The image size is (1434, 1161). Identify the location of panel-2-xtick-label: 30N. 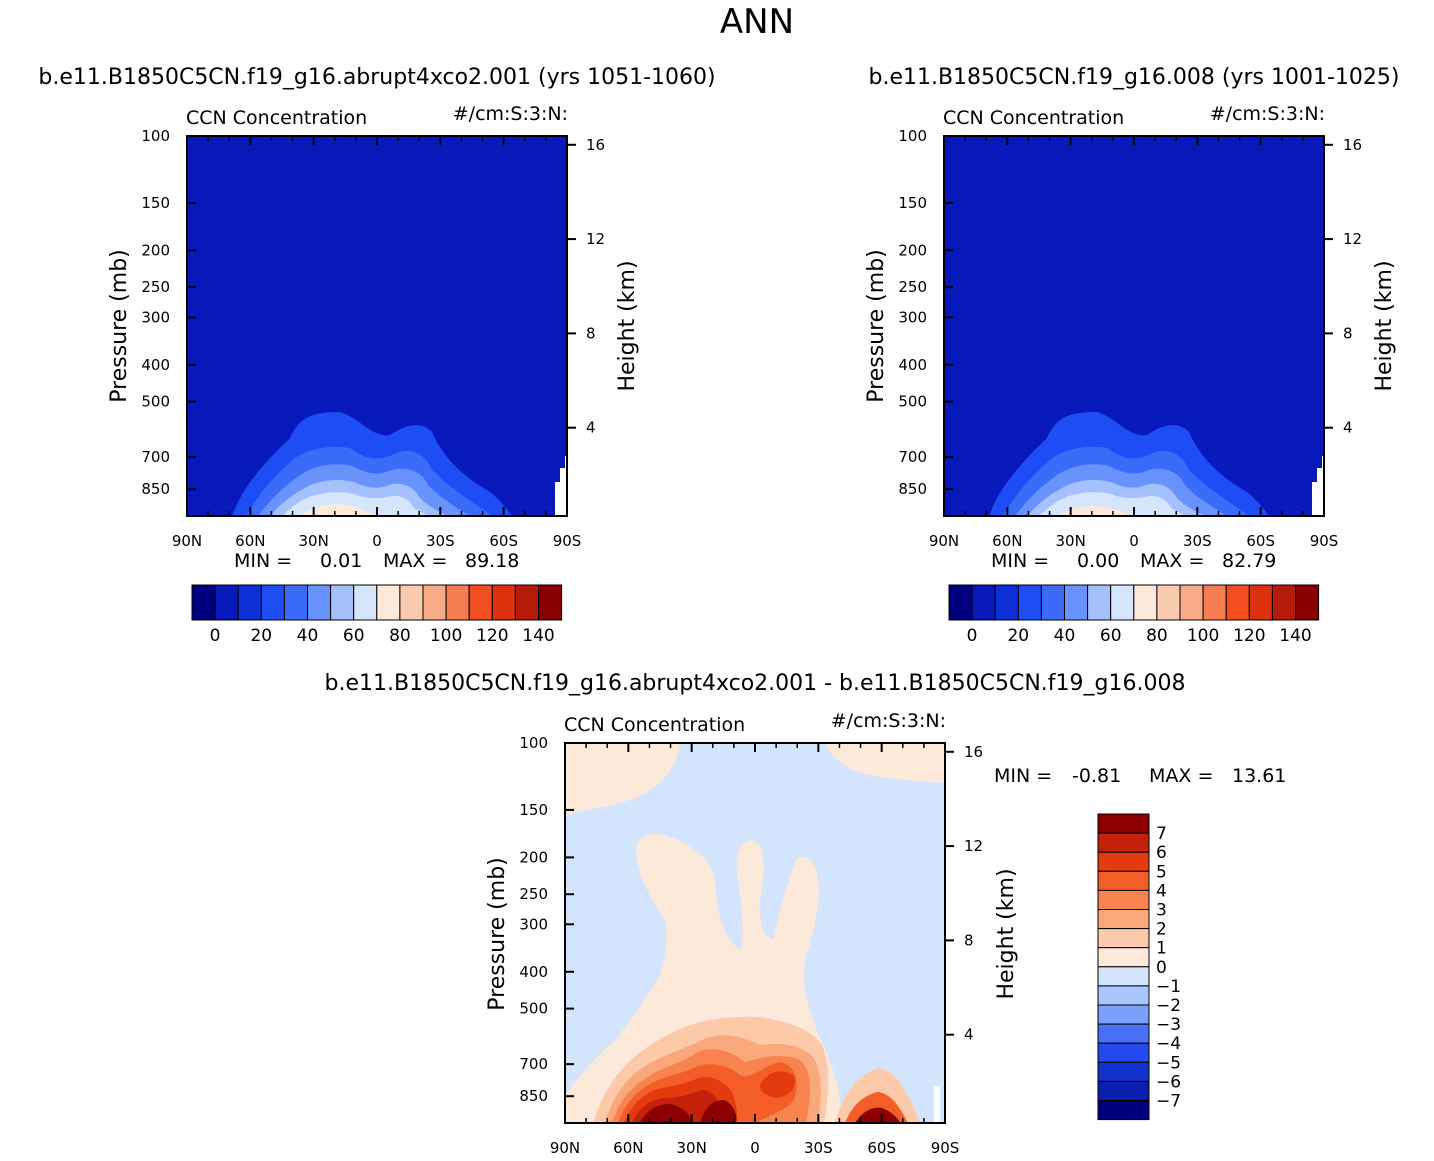
(1071, 541).